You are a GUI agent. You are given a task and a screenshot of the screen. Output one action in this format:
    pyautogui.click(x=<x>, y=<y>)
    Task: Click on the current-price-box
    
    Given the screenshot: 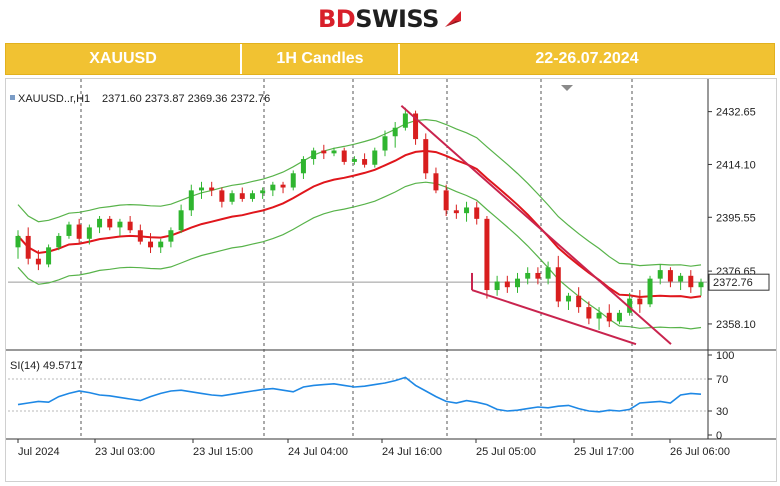 What is the action you would take?
    pyautogui.click(x=739, y=282)
    